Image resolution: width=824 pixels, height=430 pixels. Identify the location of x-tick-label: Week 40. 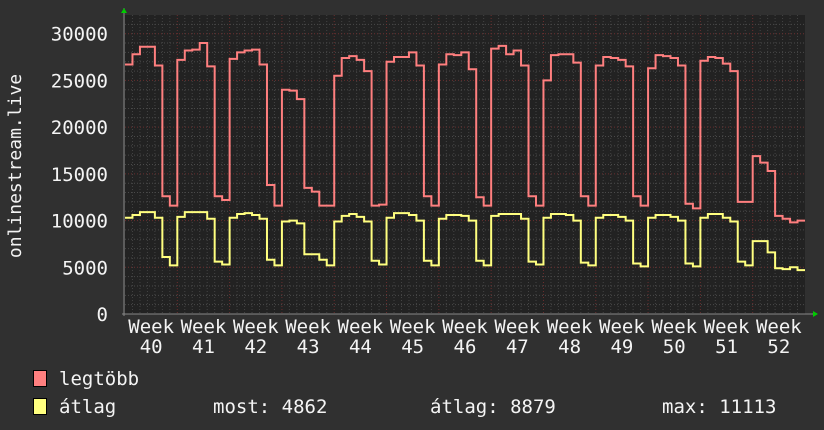
(151, 337).